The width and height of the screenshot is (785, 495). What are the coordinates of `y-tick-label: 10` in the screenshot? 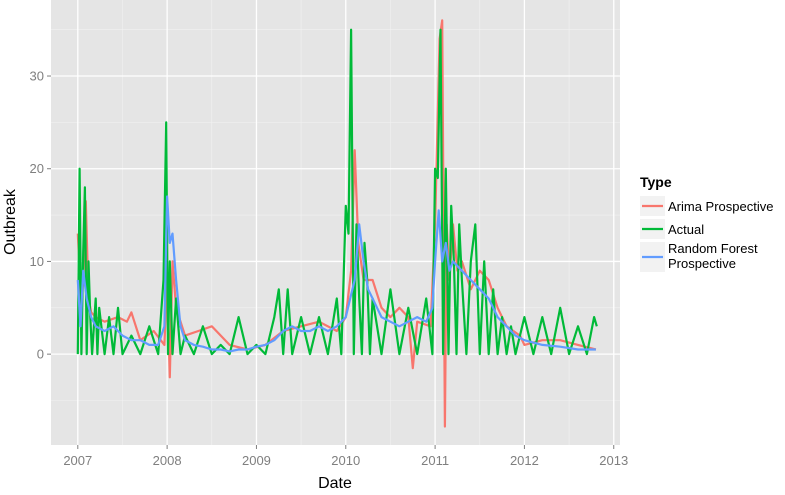 It's located at (37, 261).